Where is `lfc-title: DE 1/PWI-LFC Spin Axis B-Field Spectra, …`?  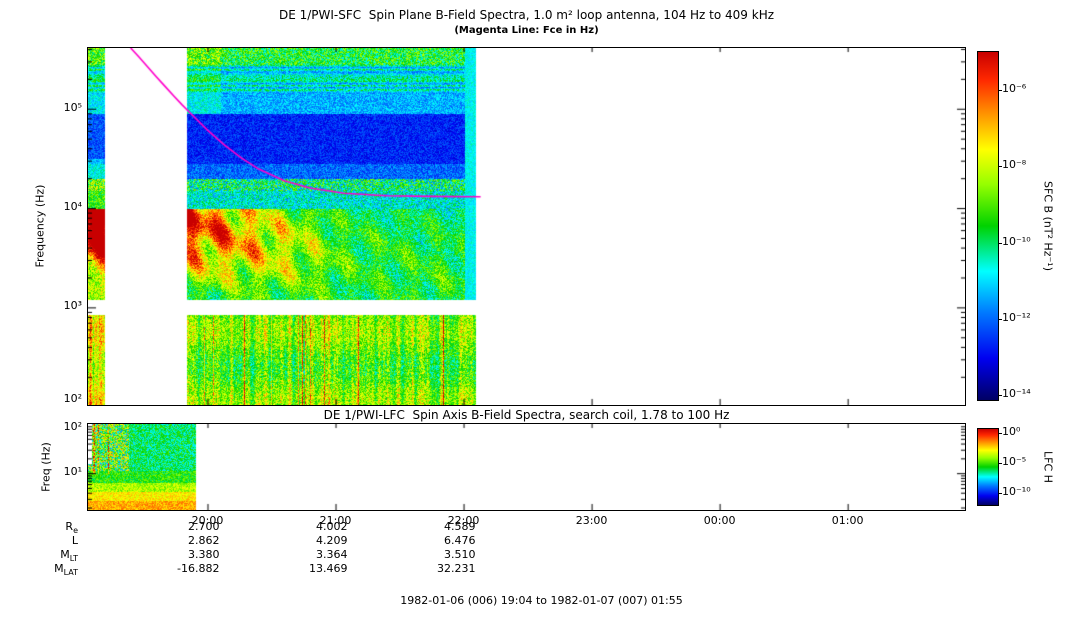 lfc-title: DE 1/PWI-LFC Spin Axis B-Field Spectra, … is located at coordinates (526, 415).